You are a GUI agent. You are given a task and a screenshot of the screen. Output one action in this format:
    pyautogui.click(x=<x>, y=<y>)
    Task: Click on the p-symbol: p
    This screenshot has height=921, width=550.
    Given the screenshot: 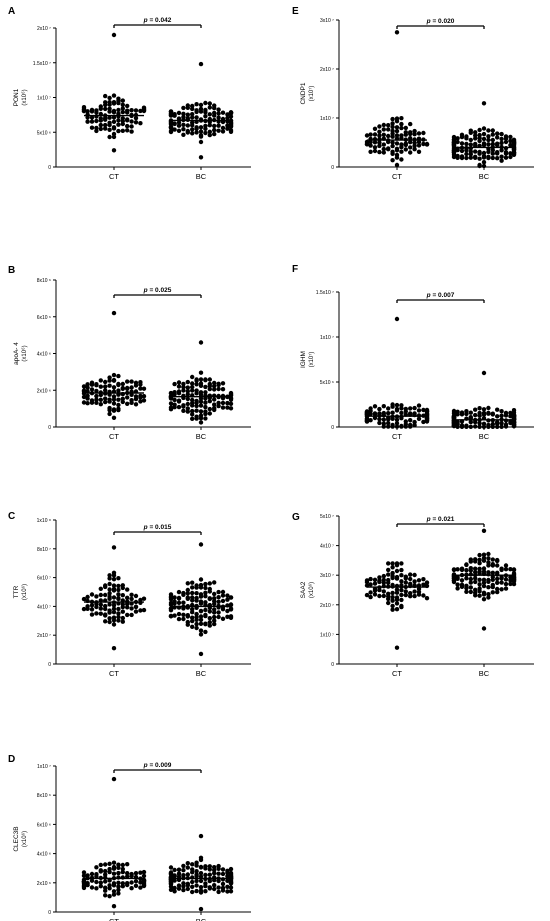 What is the action you would take?
    pyautogui.click(x=145, y=20)
    